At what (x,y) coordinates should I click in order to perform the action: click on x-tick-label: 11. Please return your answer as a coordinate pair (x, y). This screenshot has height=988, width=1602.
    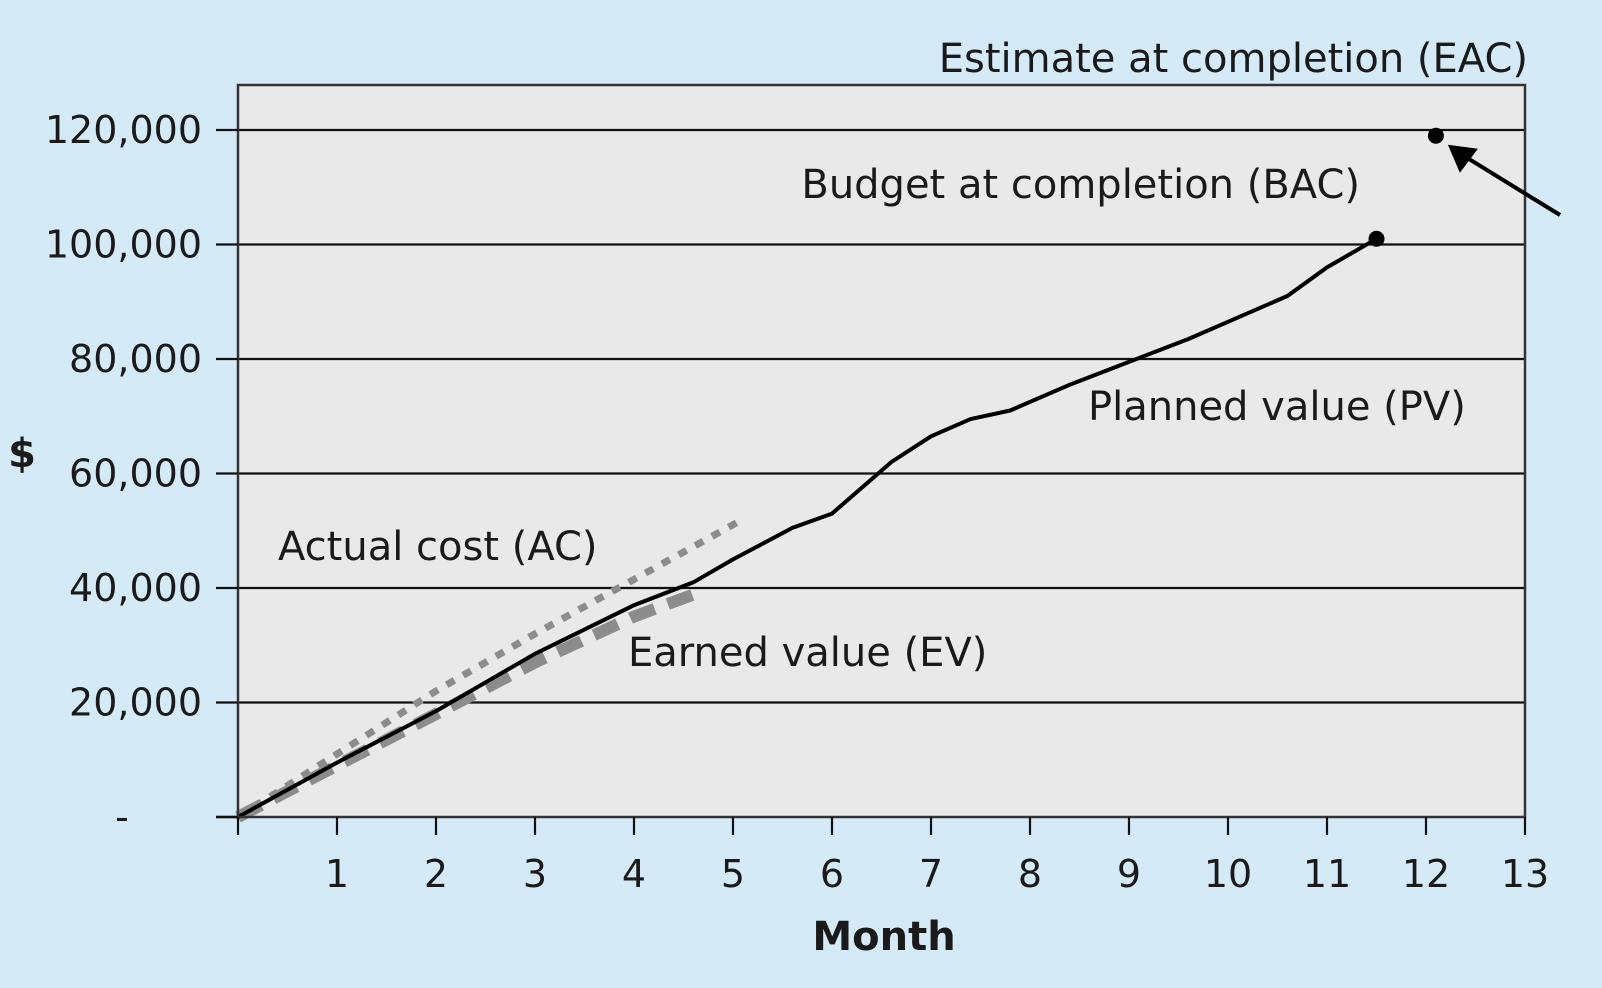
    Looking at the image, I should click on (1327, 874).